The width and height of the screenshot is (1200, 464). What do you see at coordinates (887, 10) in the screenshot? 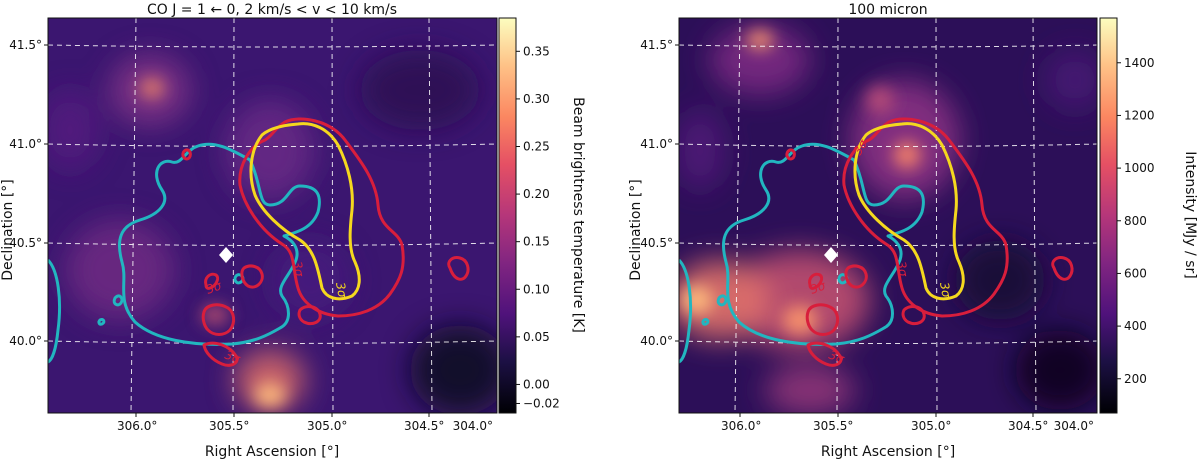
I see `ir-panel-title: 100 micron` at bounding box center [887, 10].